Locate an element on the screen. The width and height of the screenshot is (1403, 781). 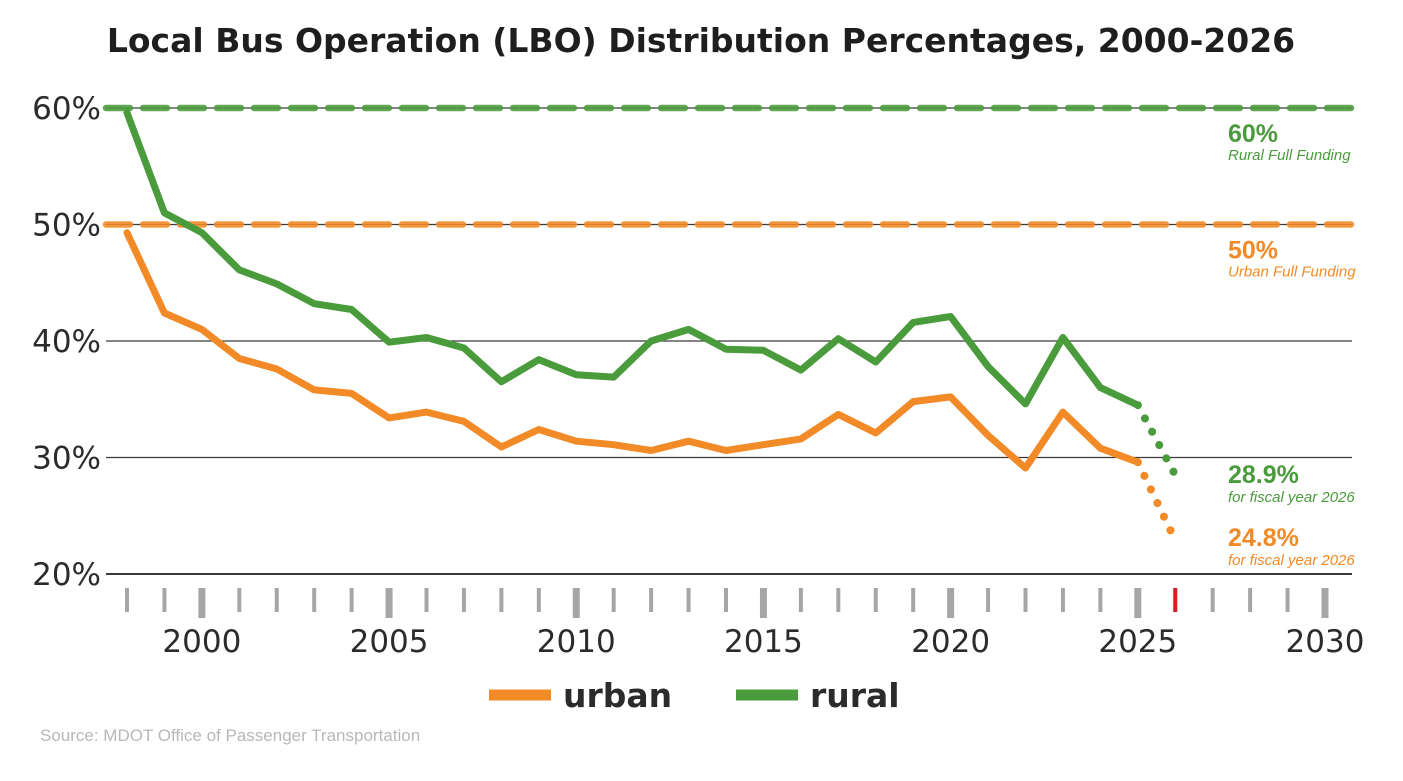
annotation-sublabel-rural: for fiscal year 2026 is located at coordinates (1291, 497).